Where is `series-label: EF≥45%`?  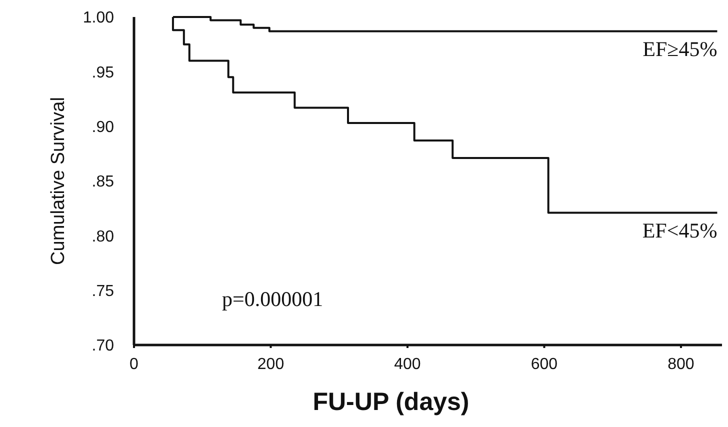 series-label: EF≥45% is located at coordinates (680, 49).